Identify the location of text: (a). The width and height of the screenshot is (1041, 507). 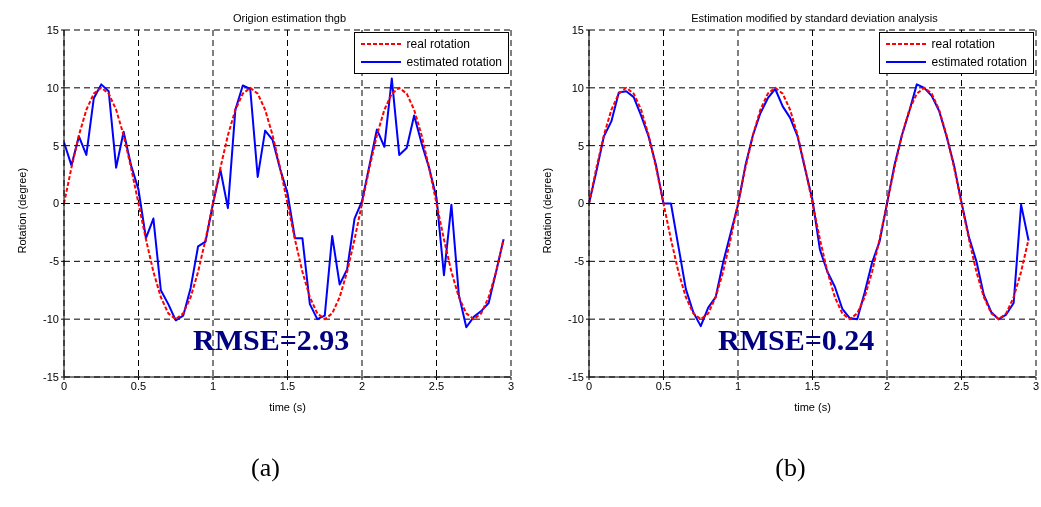
(265, 468).